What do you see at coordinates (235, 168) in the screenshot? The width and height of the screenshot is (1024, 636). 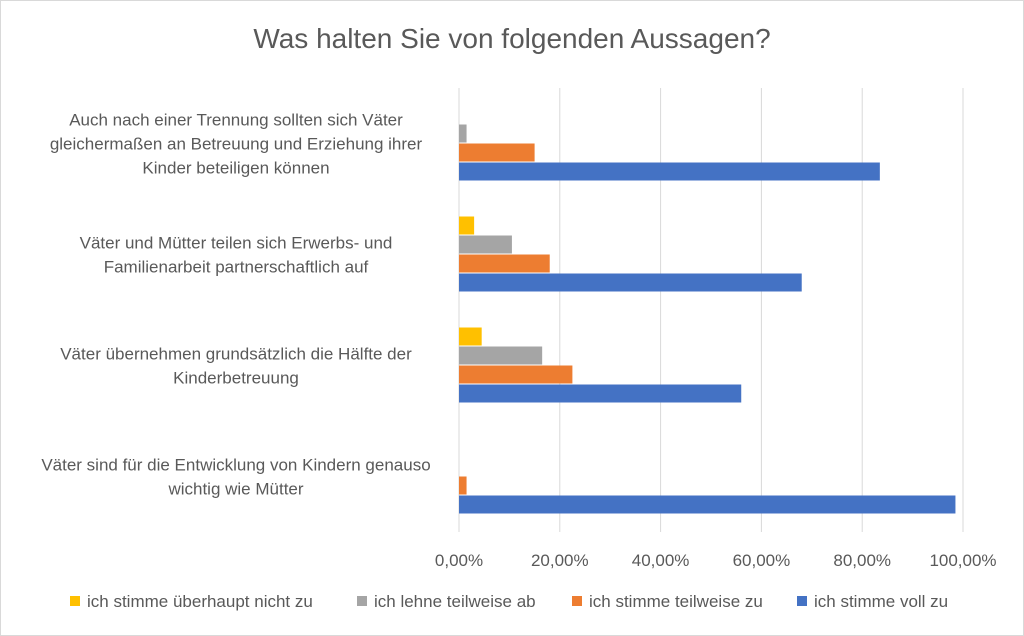 I see `category-label: Kinder beteiligen können` at bounding box center [235, 168].